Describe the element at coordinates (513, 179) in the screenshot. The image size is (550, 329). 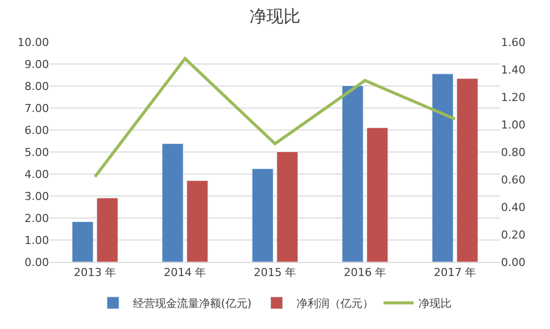
I see `y2-tick-label: 0.60` at that location.